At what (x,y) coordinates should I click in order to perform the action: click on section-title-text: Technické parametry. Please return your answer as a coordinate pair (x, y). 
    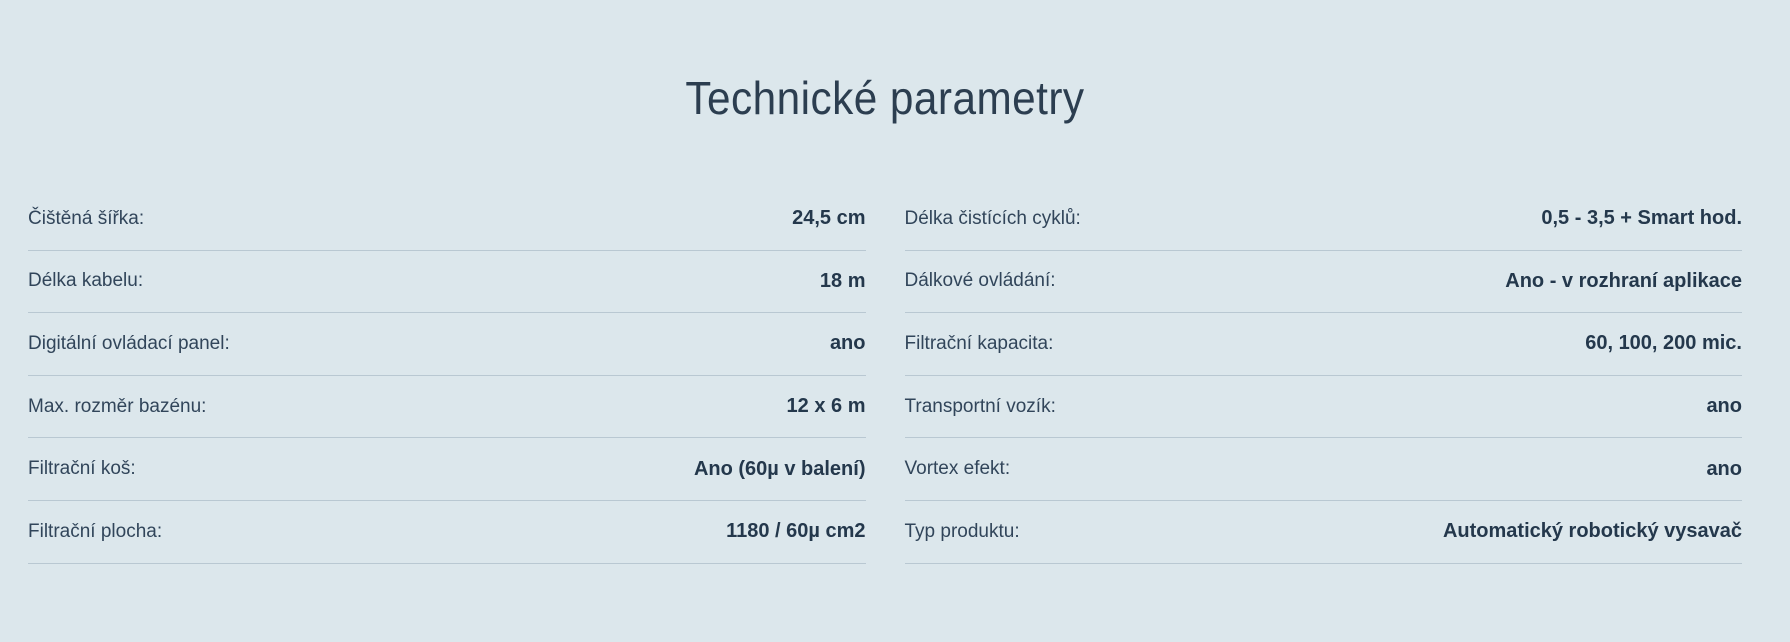
    Looking at the image, I should click on (885, 97).